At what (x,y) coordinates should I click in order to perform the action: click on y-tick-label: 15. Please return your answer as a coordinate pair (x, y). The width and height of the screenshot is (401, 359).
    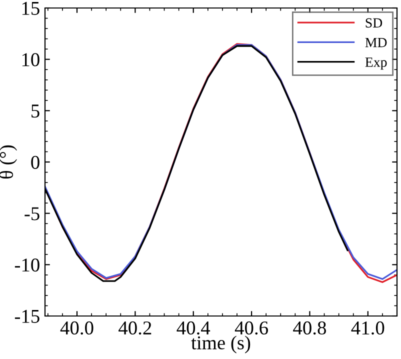
    Looking at the image, I should click on (31, 8).